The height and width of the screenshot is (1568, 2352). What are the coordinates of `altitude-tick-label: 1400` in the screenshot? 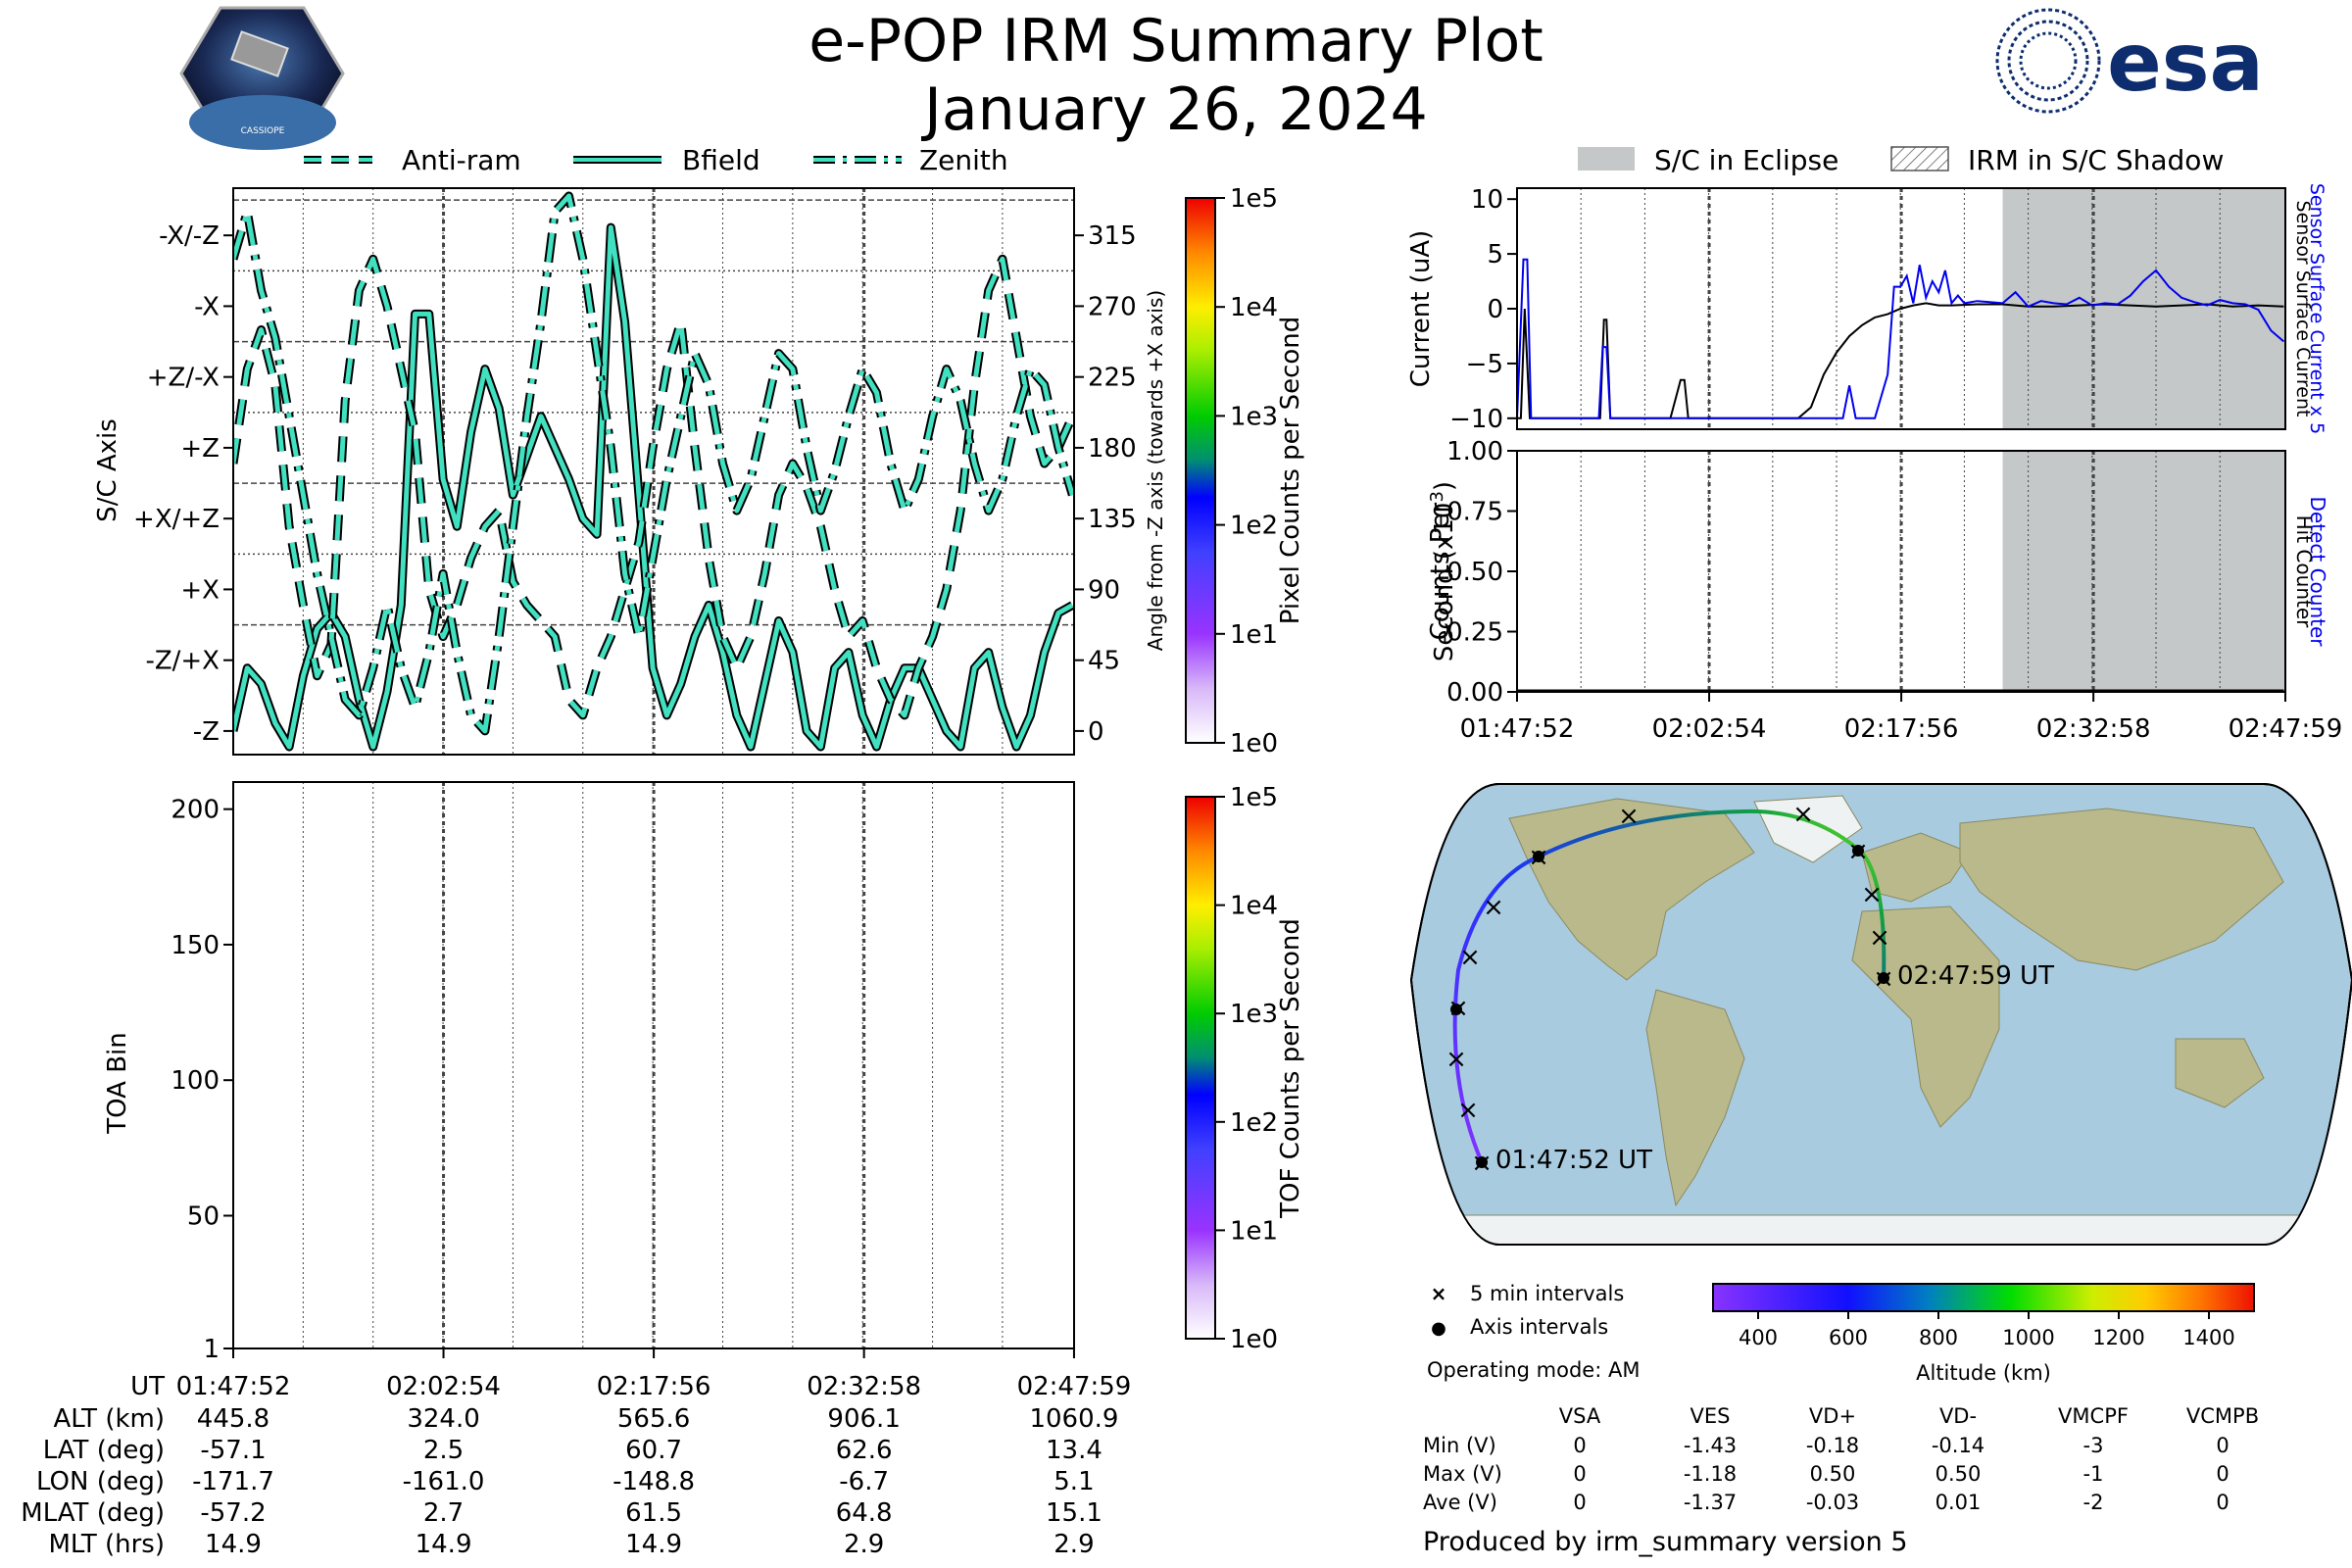 It's located at (2208, 1337).